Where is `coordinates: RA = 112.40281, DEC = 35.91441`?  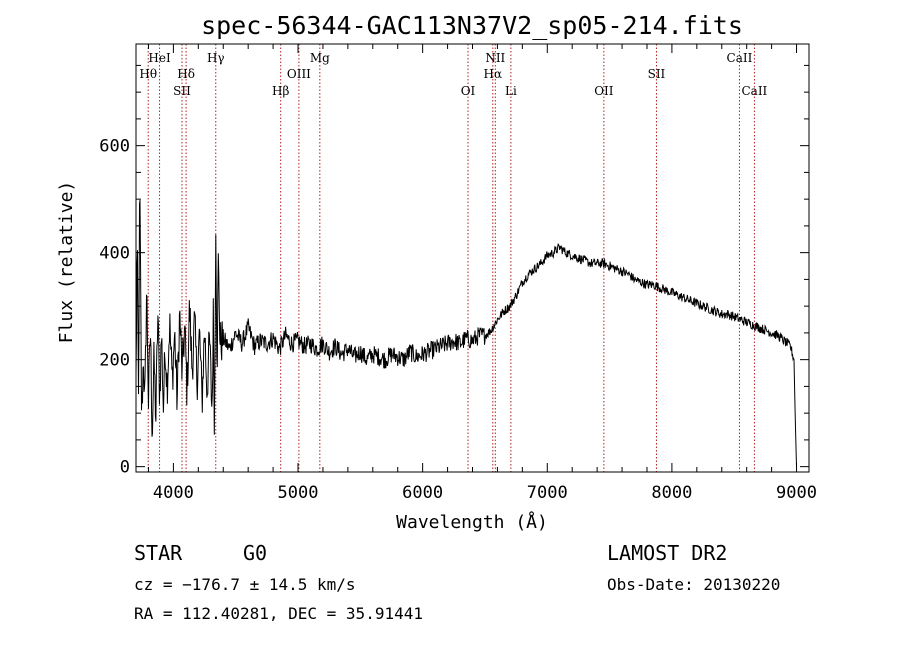
coordinates: RA = 112.40281, DEC = 35.91441 is located at coordinates (278, 613).